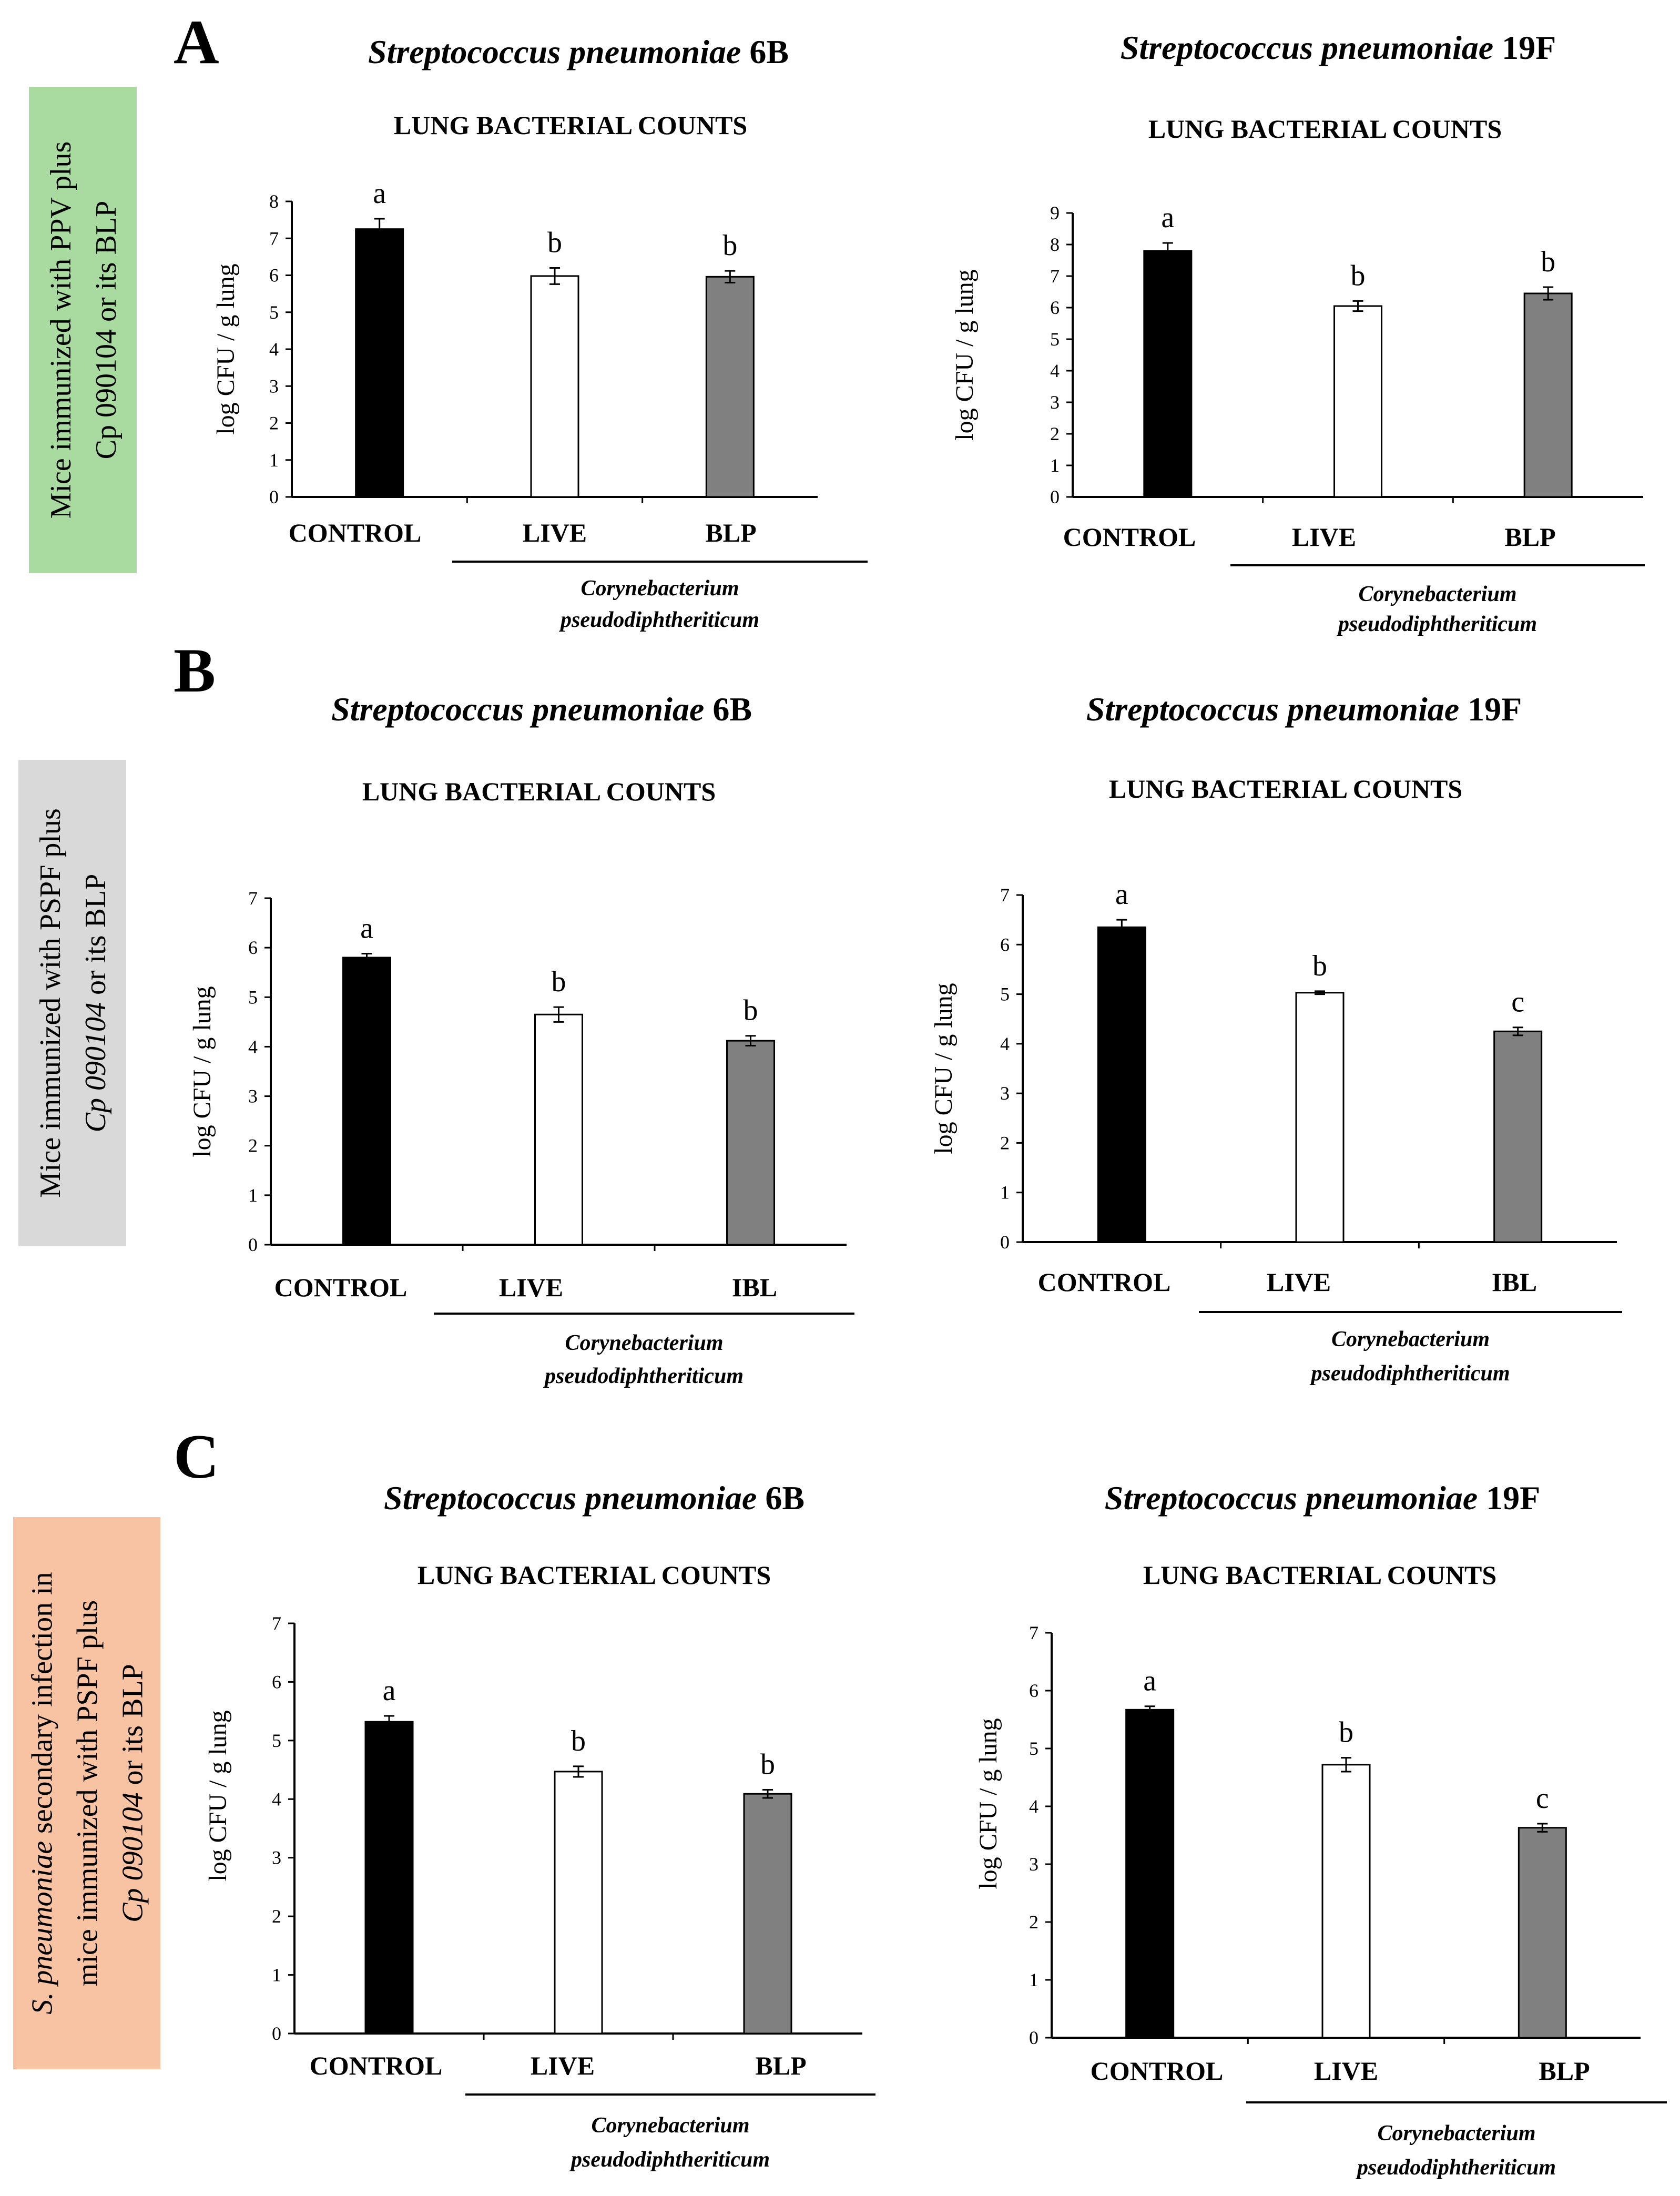 The height and width of the screenshot is (2196, 1680). Describe the element at coordinates (541, 709) in the screenshot. I see `chart-title: Streptococcus pneumoniae 6B` at that location.